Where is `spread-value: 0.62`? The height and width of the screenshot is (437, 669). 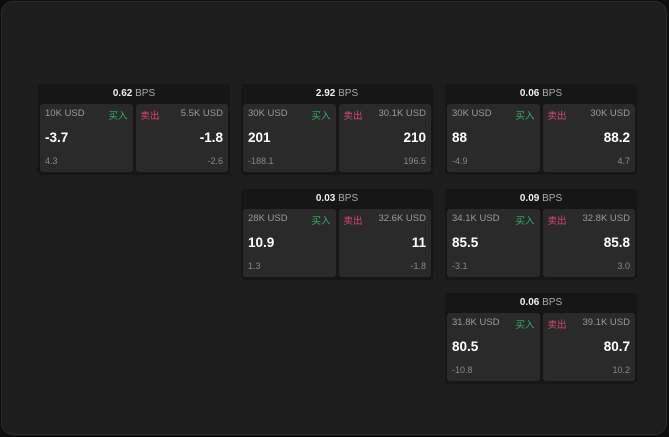
spread-value: 0.62 is located at coordinates (122, 93).